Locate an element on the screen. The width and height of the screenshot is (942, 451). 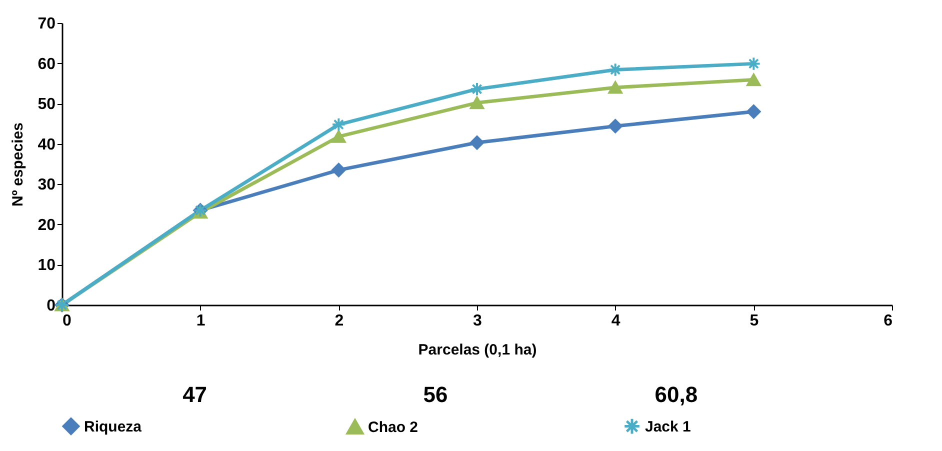
y-axis-title: Nº especies is located at coordinates (18, 164).